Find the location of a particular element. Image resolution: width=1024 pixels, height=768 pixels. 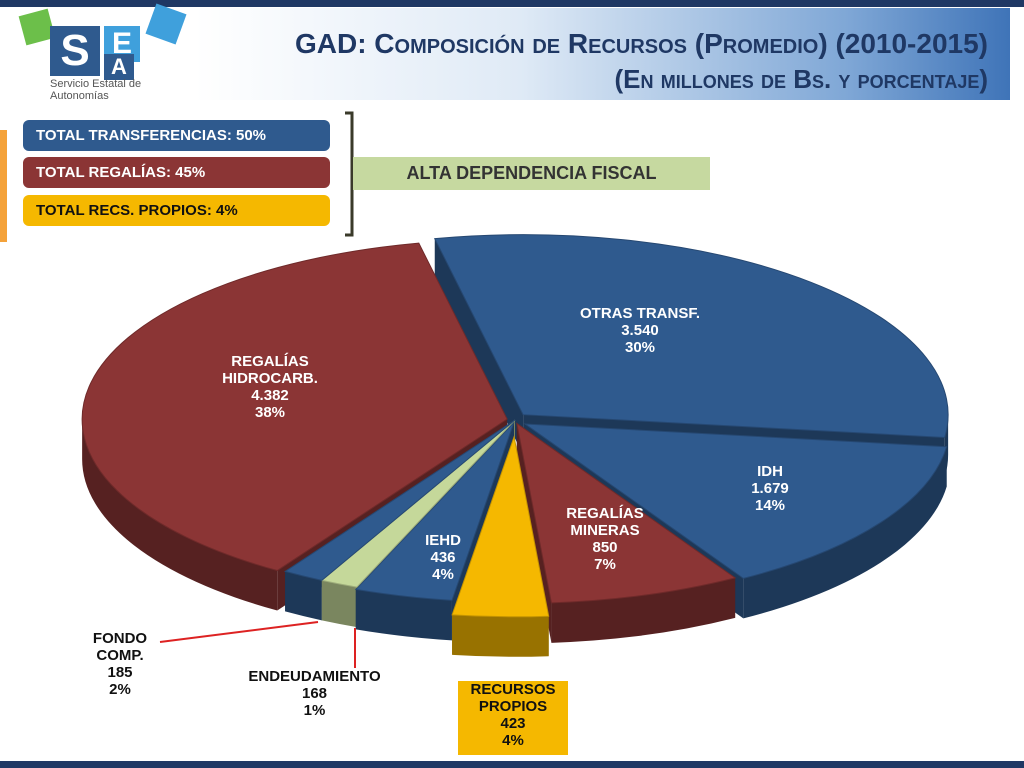

category-label: REGALÍAS HIDROCARB. is located at coordinates (270, 370).